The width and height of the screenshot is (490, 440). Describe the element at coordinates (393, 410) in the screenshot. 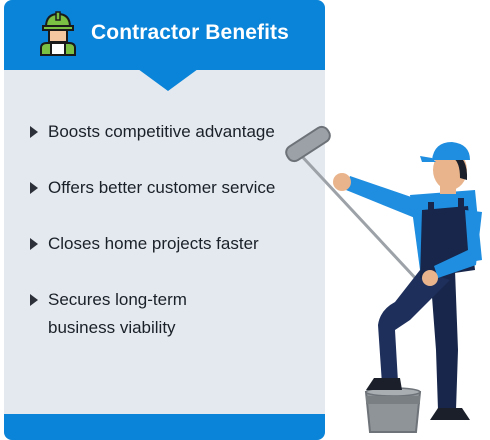

I see `paint-bucket` at that location.